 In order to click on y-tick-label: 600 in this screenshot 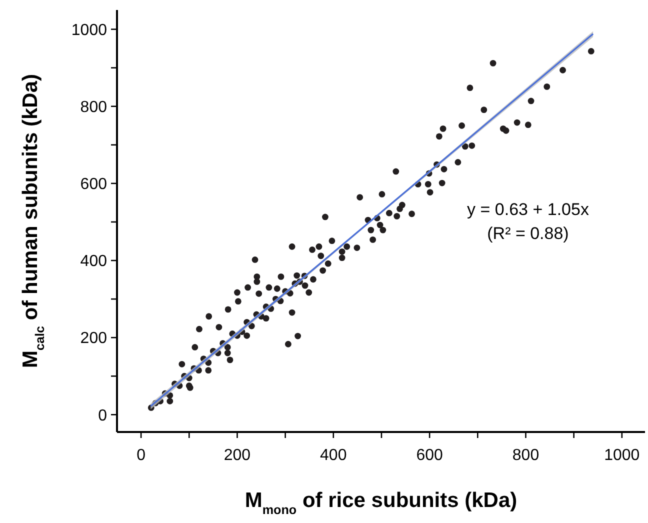, I will do `click(94, 185)`.